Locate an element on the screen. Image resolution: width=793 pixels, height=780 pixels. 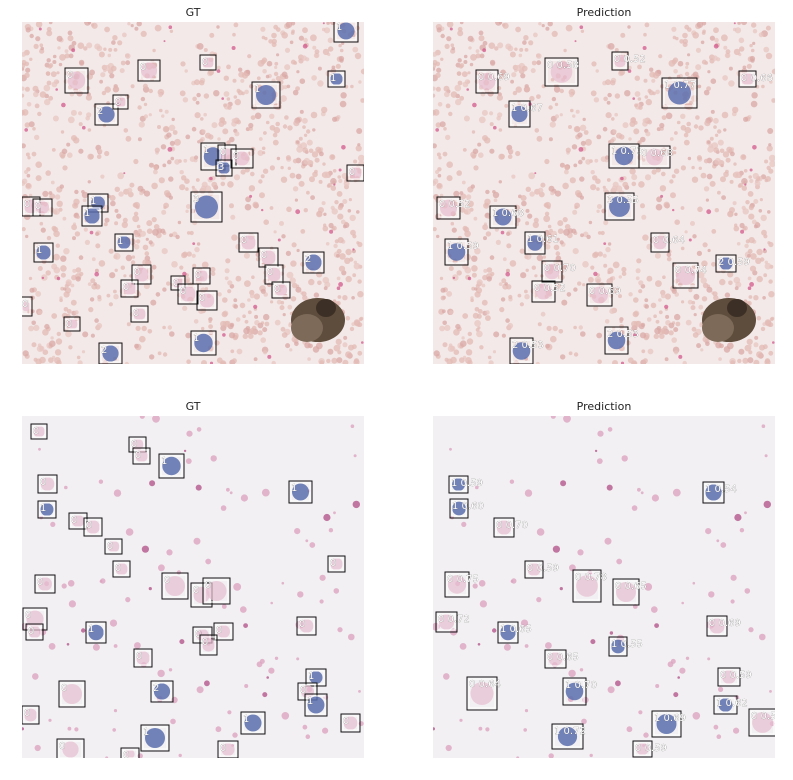
bbox-label: 0 0.52 is located at coordinates (630, 59).